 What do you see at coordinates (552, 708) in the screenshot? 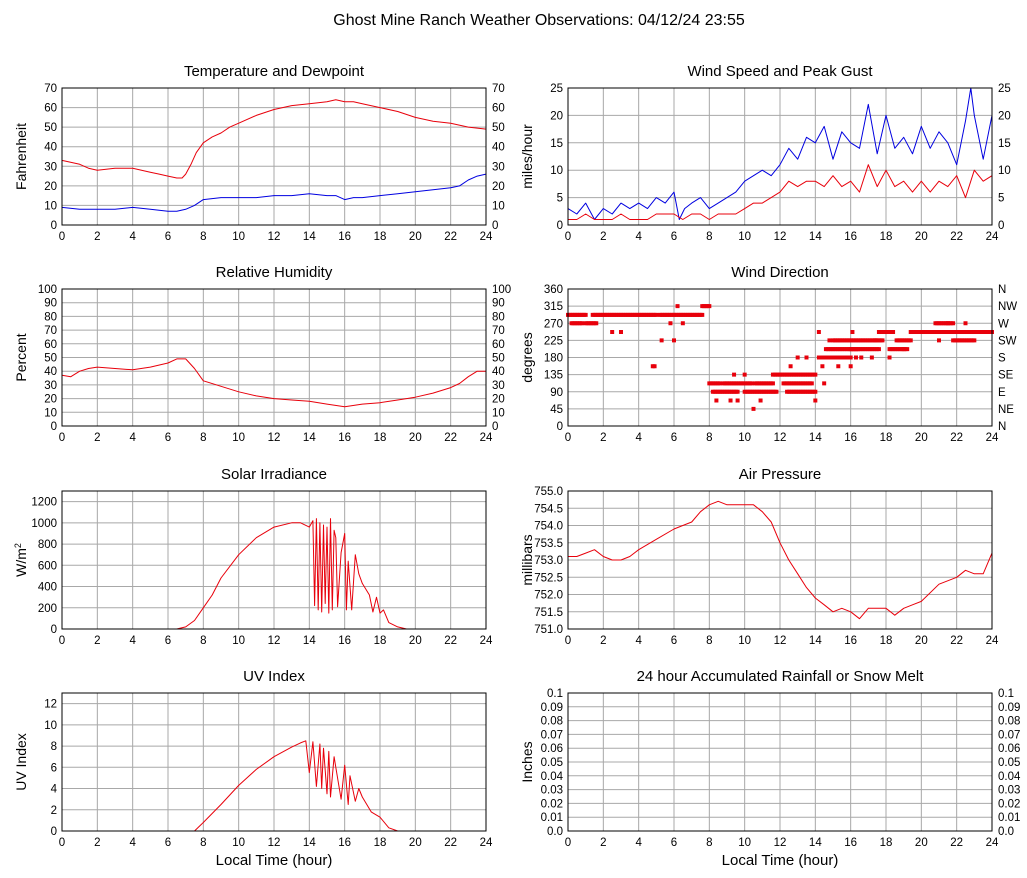
I see `y-tick-label: 0.09` at bounding box center [552, 708].